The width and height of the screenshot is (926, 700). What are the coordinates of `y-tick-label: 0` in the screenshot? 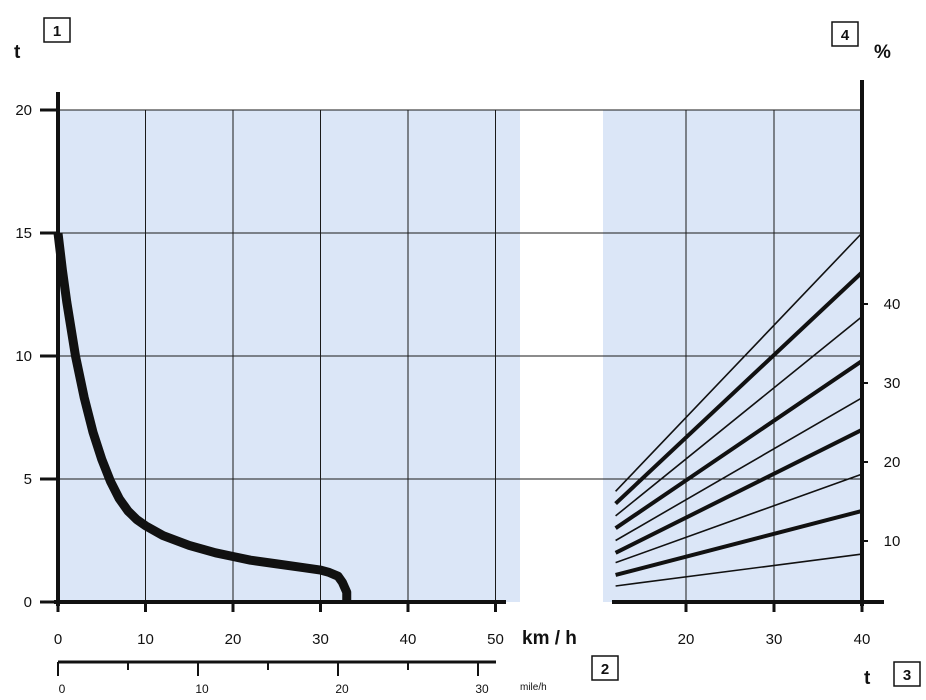 It's located at (28, 602).